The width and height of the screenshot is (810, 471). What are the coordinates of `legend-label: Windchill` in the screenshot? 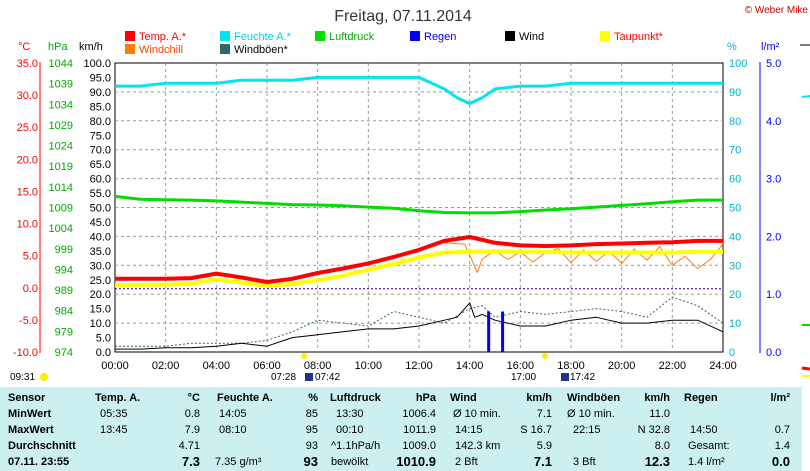 It's located at (161, 50).